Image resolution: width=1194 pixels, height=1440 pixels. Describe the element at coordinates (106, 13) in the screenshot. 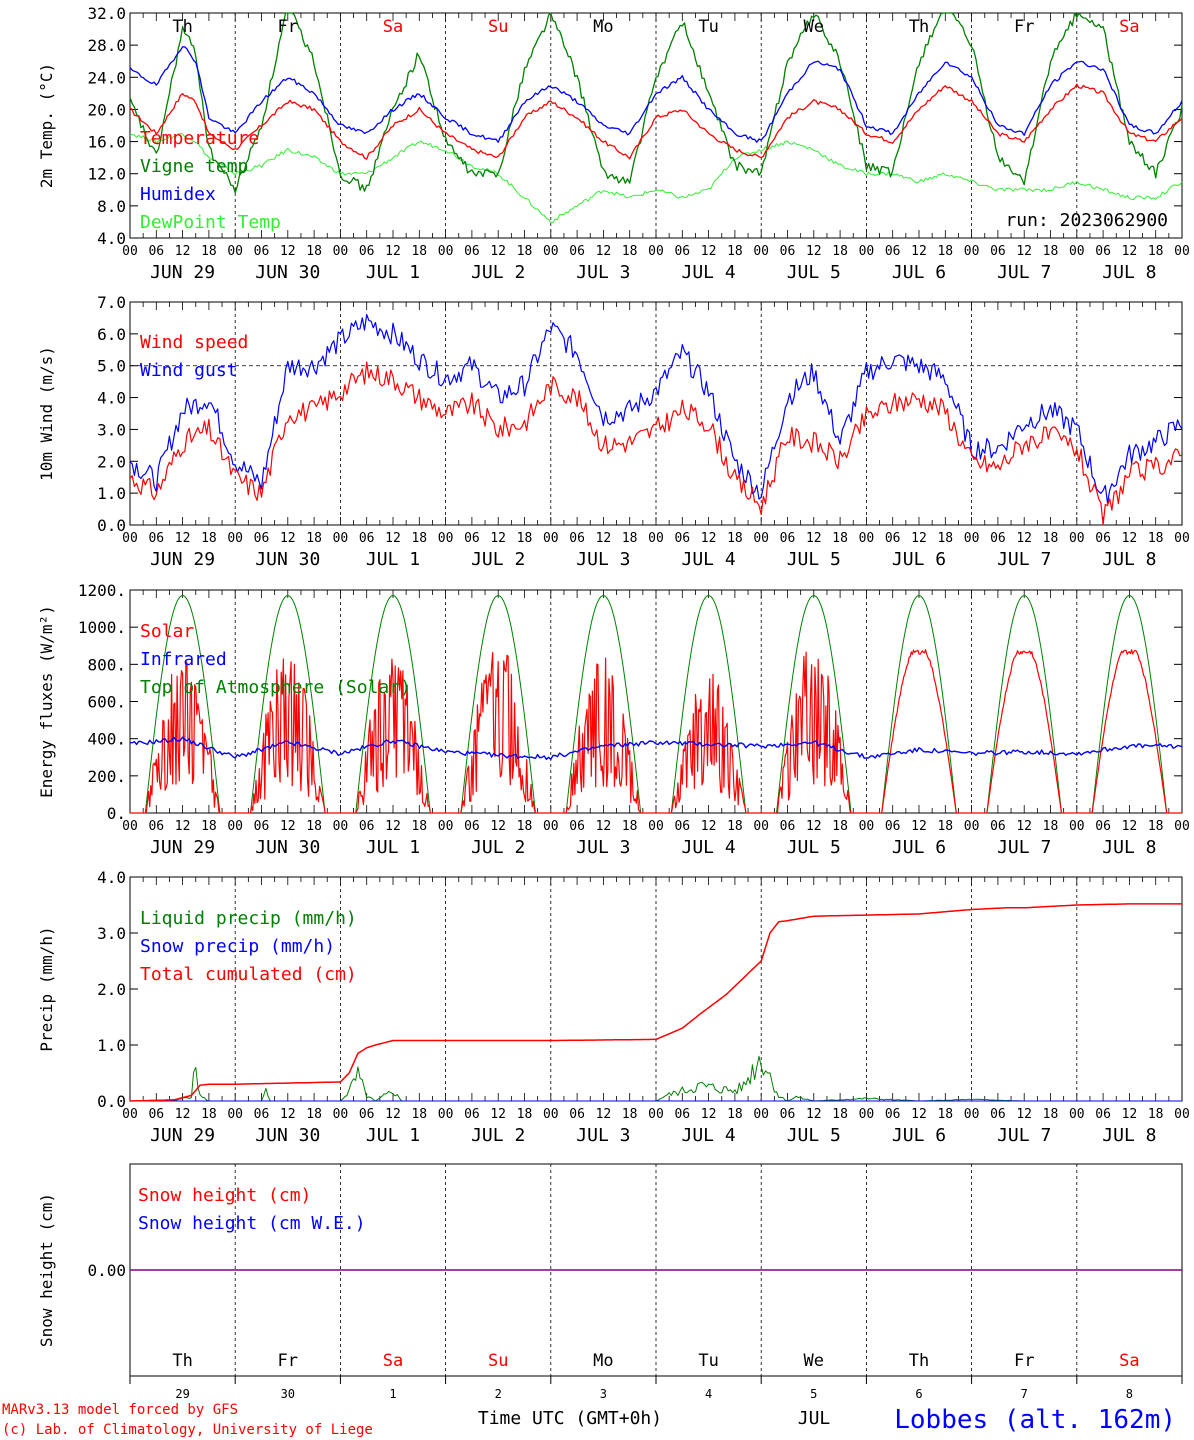

I see `y-tick-label: 32.0` at that location.